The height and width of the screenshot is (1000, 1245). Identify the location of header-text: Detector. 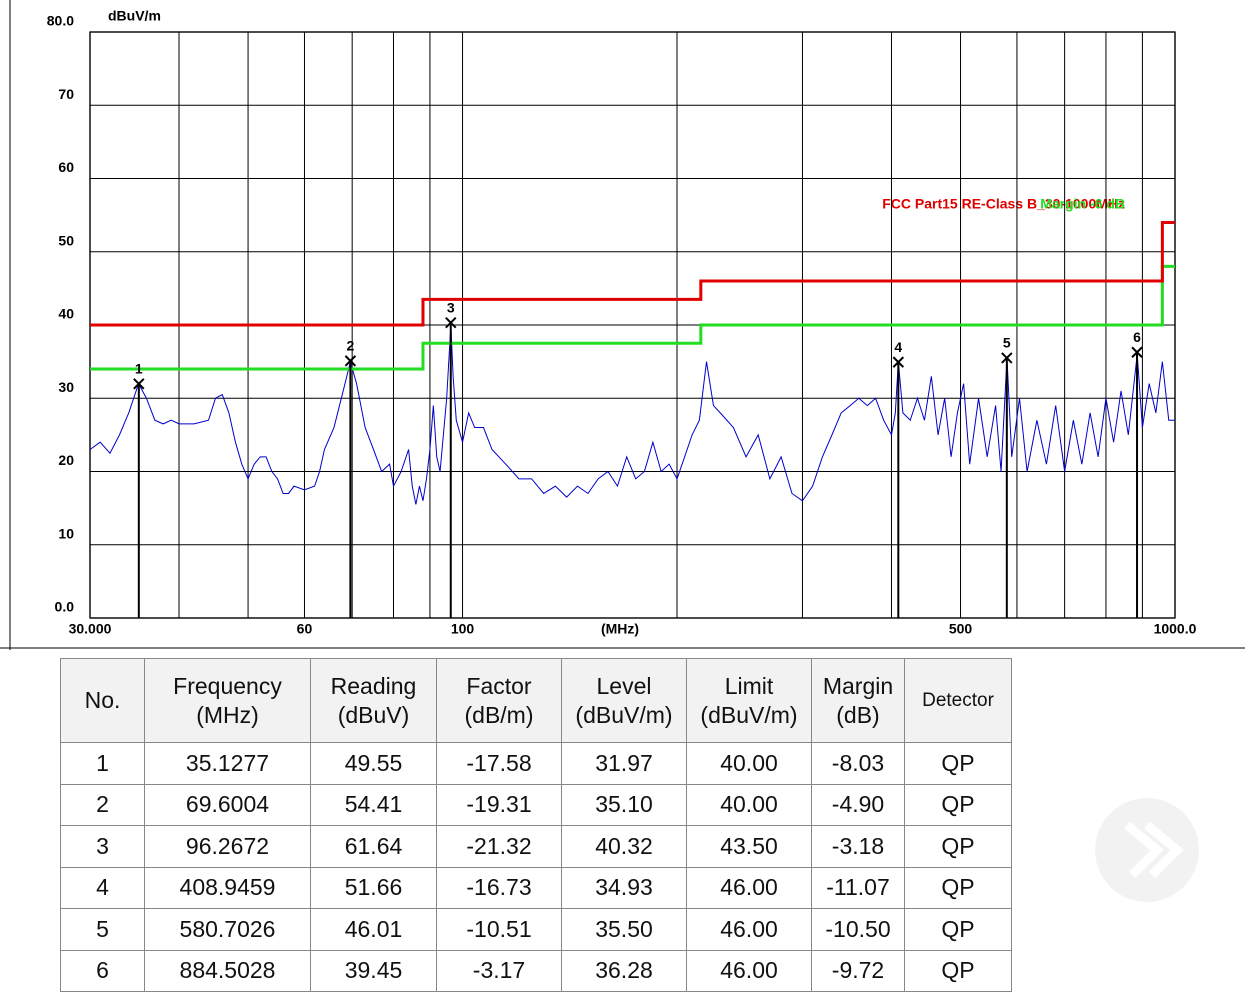
(958, 700).